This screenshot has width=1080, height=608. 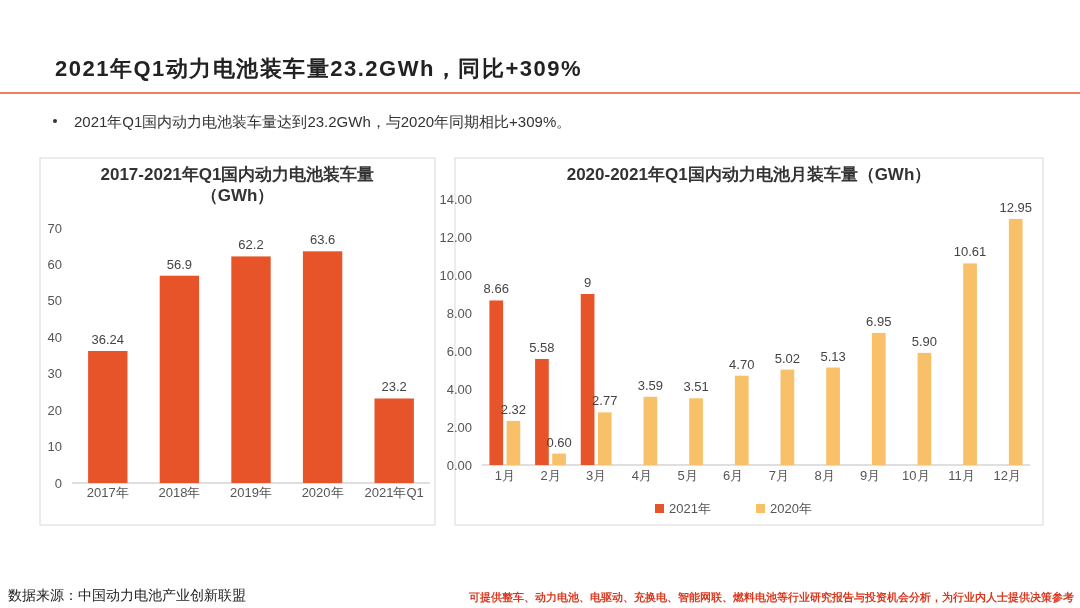 I want to click on data-label: 56.9, so click(x=179, y=264).